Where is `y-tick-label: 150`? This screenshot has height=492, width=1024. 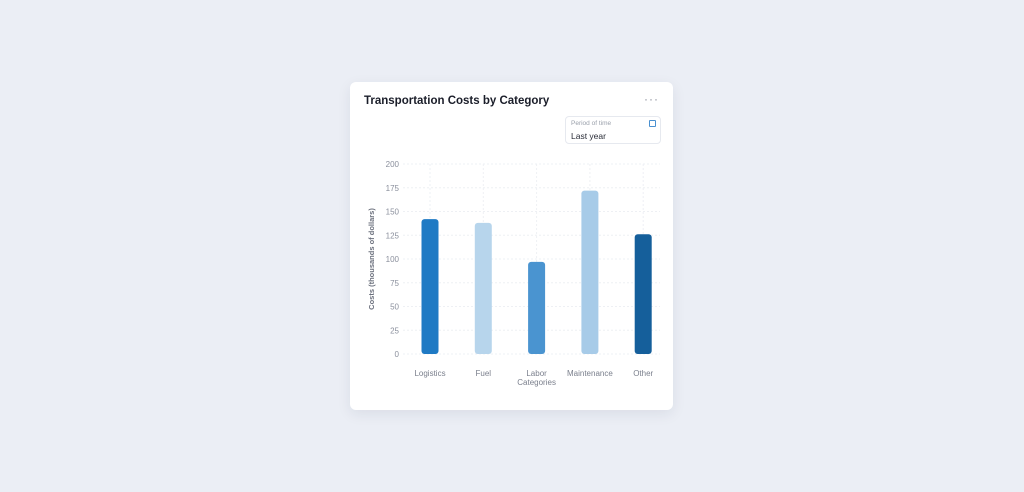
y-tick-label: 150 is located at coordinates (393, 212).